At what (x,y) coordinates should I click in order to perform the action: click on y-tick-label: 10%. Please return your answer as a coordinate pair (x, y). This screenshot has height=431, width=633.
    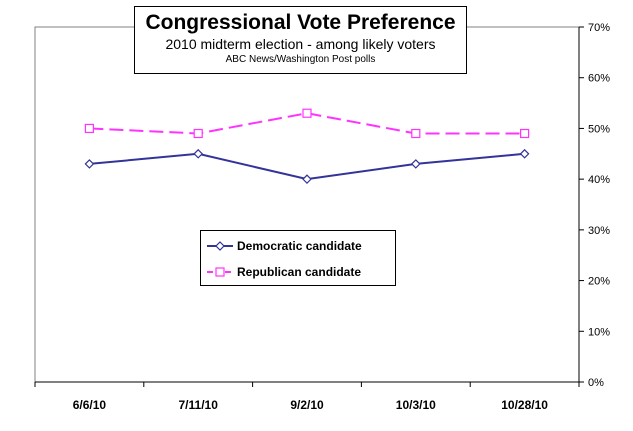
    Looking at the image, I should click on (599, 332).